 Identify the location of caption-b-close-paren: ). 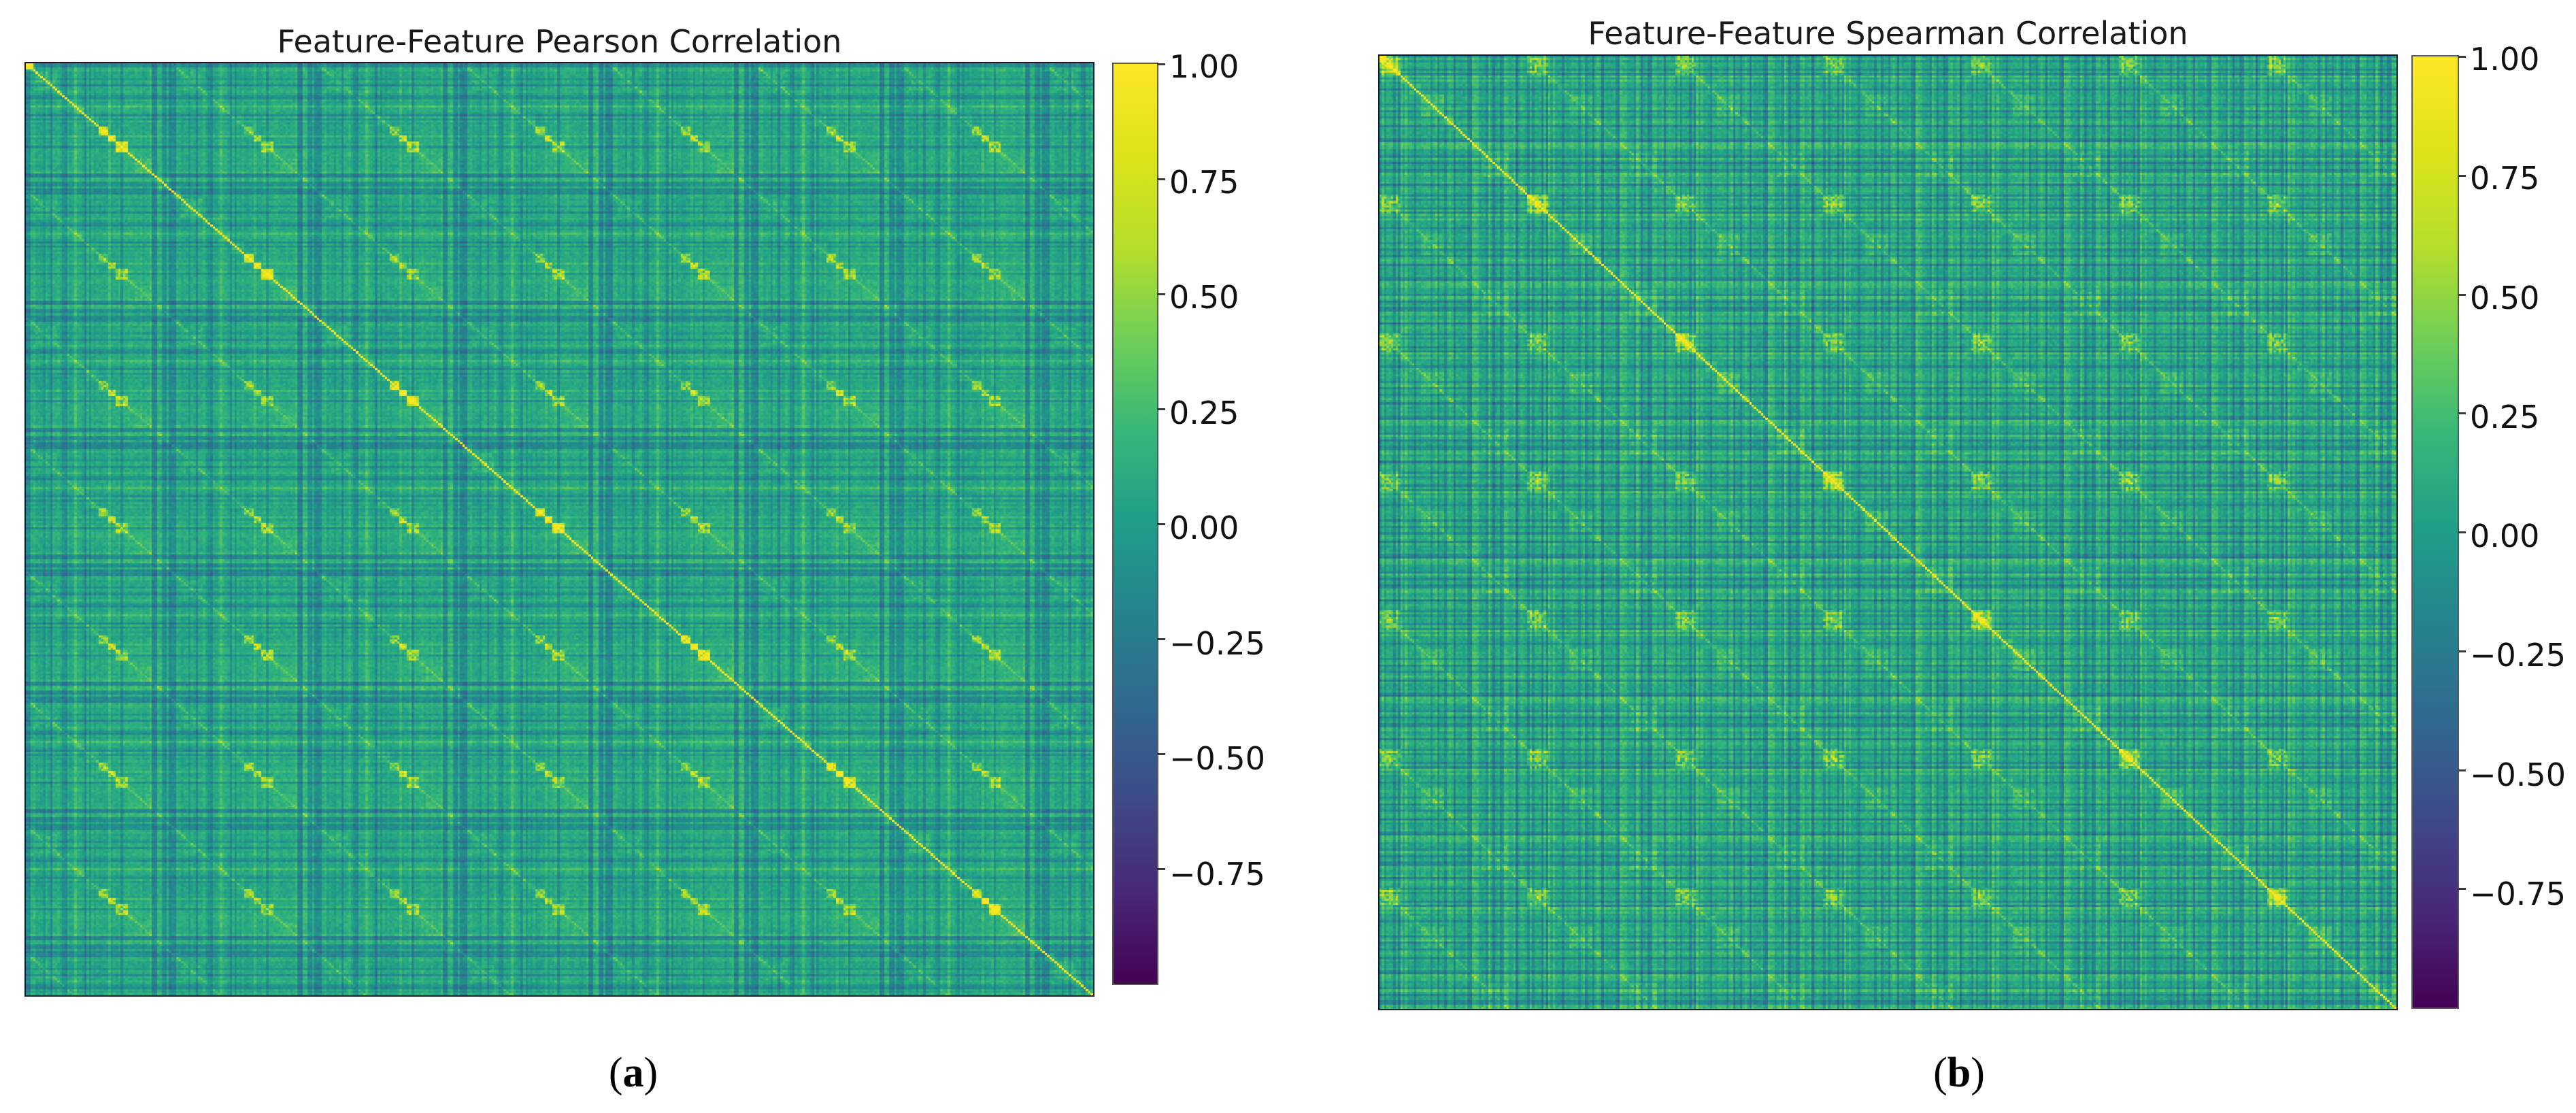
(1978, 1073).